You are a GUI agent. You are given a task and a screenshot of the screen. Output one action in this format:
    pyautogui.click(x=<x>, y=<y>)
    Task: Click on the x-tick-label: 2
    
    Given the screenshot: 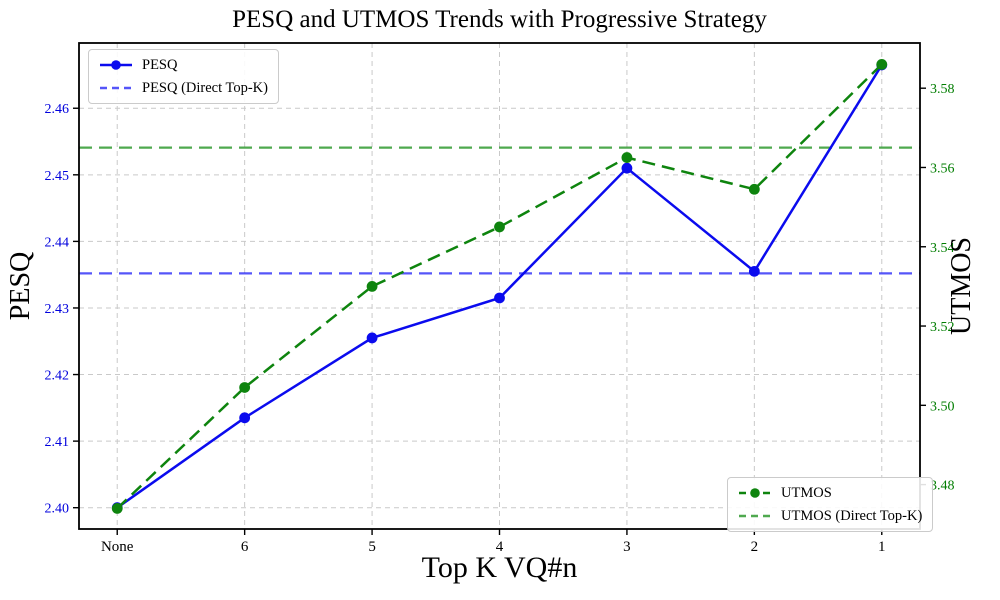 What is the action you would take?
    pyautogui.click(x=755, y=547)
    